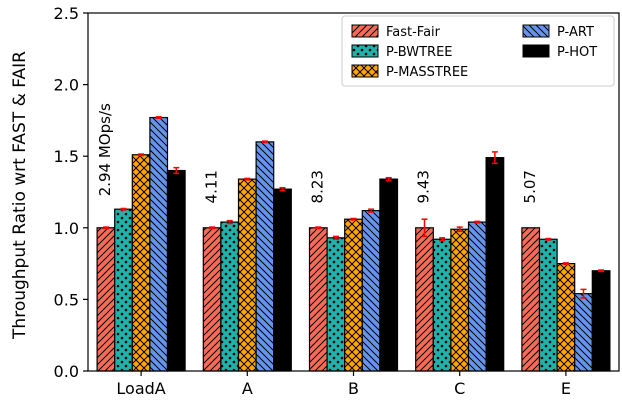 Image resolution: width=622 pixels, height=404 pixels. Describe the element at coordinates (336, 304) in the screenshot. I see `bar-hatch-B-P-BWTREE` at that location.